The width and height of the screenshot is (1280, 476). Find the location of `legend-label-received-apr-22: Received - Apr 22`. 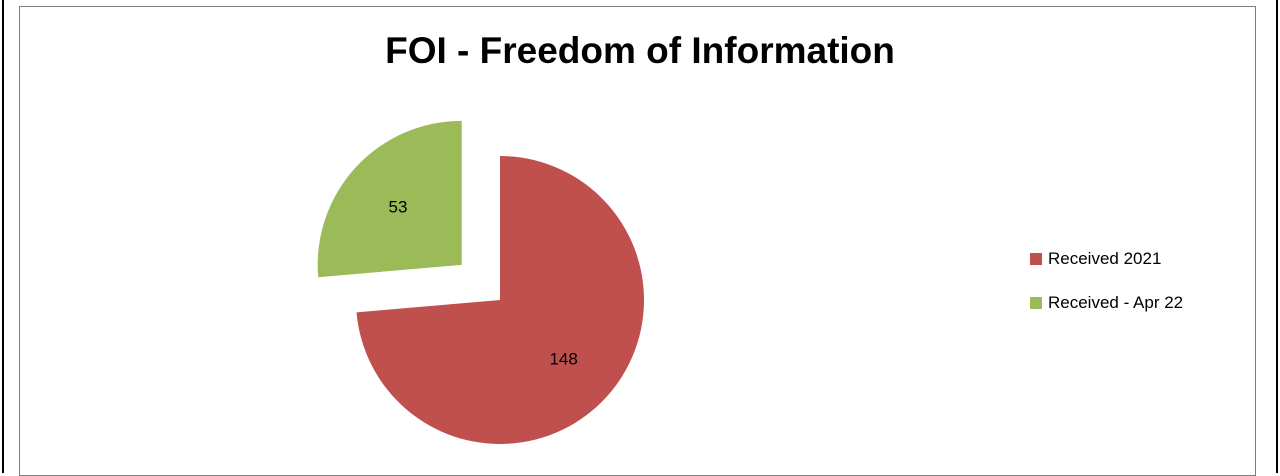

legend-label-received-apr-22: Received - Apr 22 is located at coordinates (1116, 302).